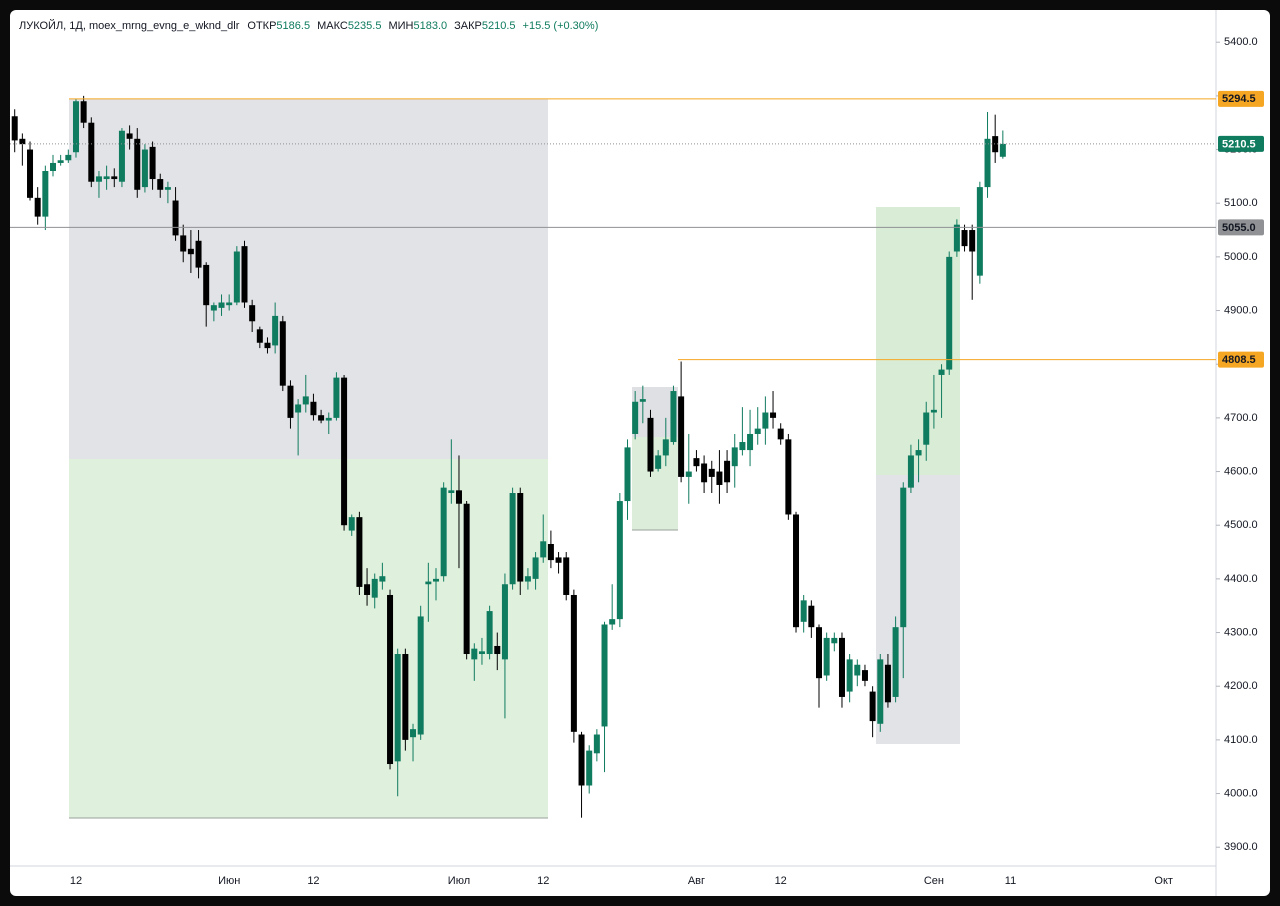 The height and width of the screenshot is (906, 1280). I want to click on legend-change: +15.5 (+0.30%), so click(561, 26).